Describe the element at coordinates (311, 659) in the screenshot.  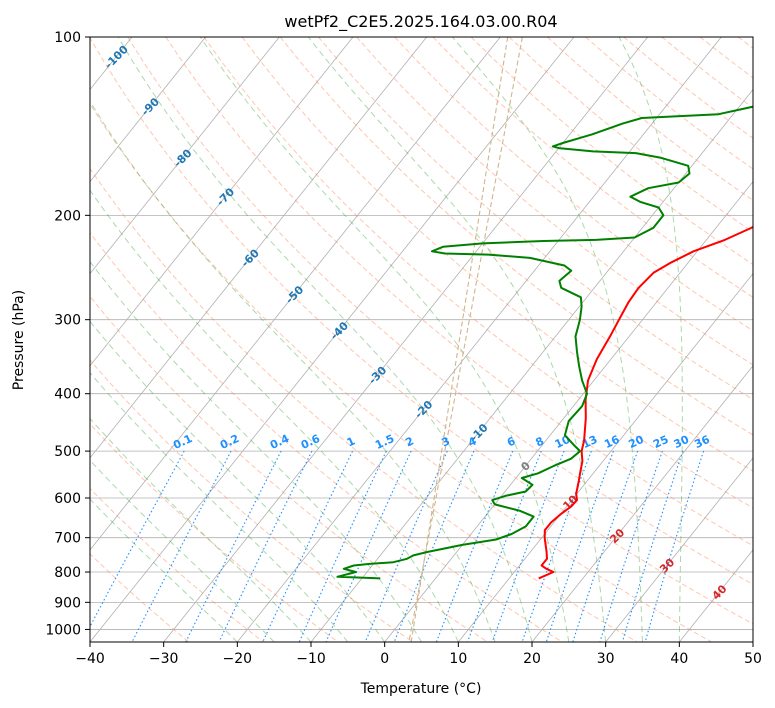
I see `x-tick-label: −10` at that location.